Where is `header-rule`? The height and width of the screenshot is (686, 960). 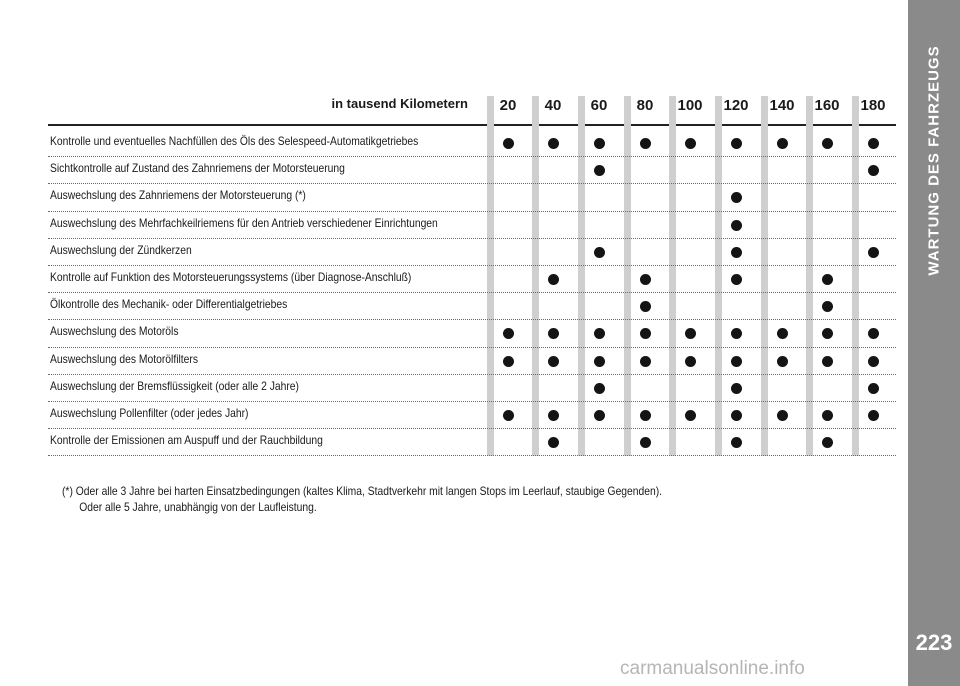 header-rule is located at coordinates (472, 125).